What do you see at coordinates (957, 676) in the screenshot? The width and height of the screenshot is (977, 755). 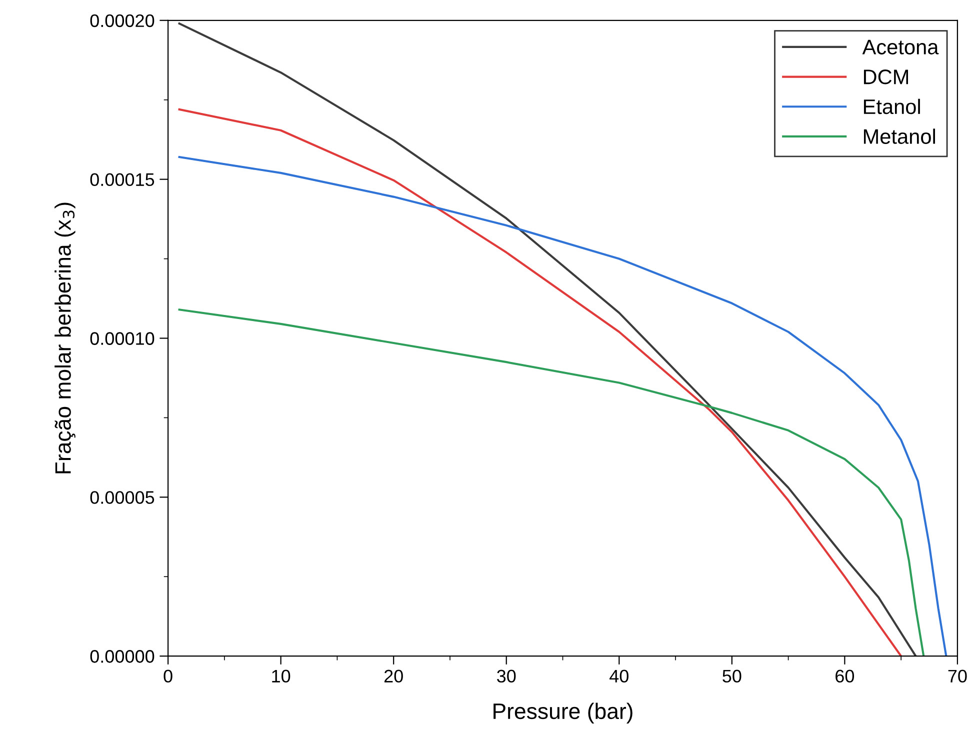 I see `x-tick-label: 70` at bounding box center [957, 676].